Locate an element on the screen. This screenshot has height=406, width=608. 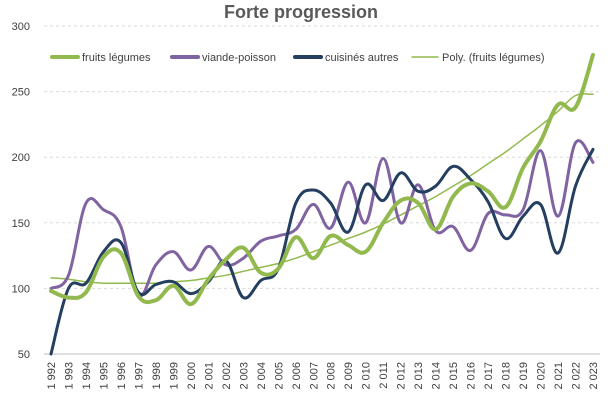
x-tick-label: 1 998 is located at coordinates (157, 376).